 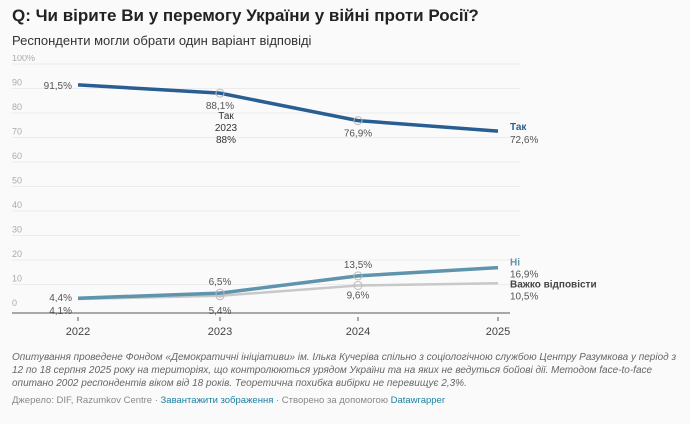 I want to click on x-tick-label: 2022, so click(x=78, y=332).